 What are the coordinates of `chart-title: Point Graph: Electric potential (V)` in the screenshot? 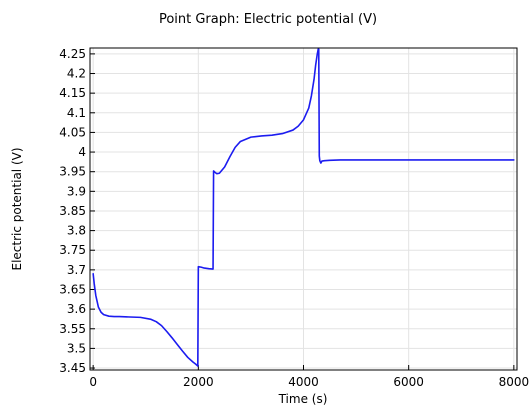 It's located at (268, 19).